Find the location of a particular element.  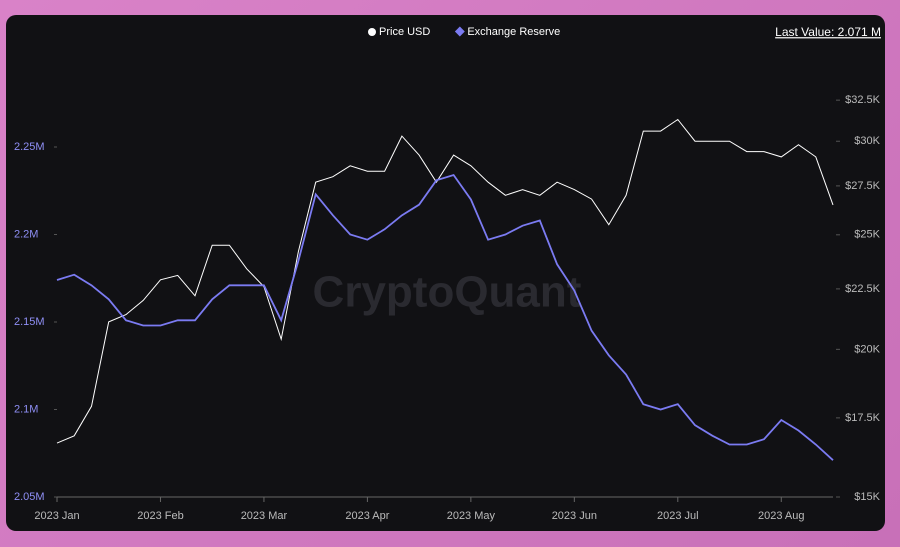

y-tick-label: 2.2M is located at coordinates (26, 234).